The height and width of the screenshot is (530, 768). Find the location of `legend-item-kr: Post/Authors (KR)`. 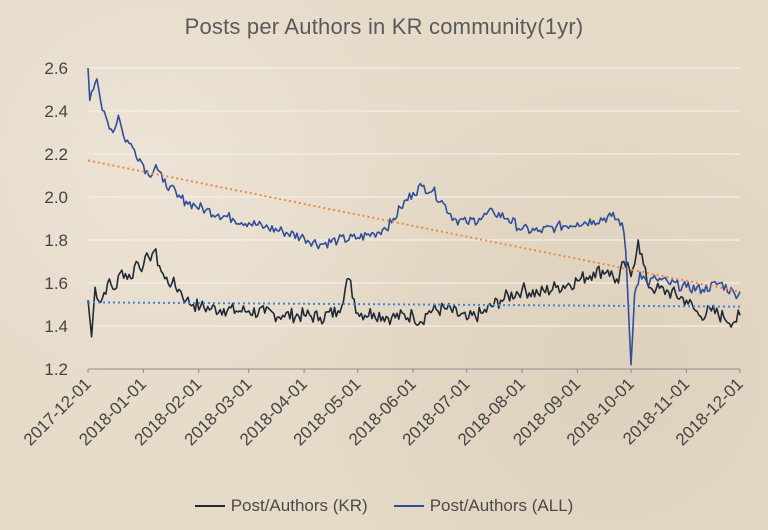

legend-item-kr: Post/Authors (KR) is located at coordinates (281, 506).